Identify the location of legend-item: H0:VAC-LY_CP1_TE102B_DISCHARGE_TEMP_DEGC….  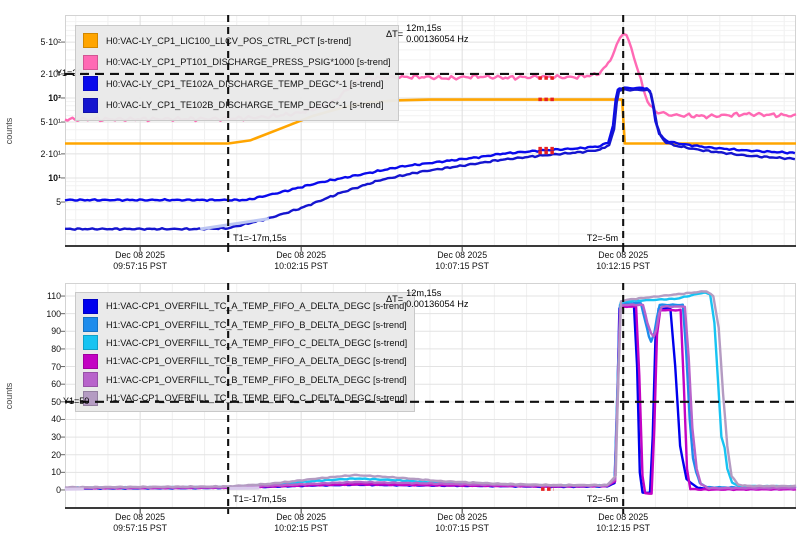
(237, 106).